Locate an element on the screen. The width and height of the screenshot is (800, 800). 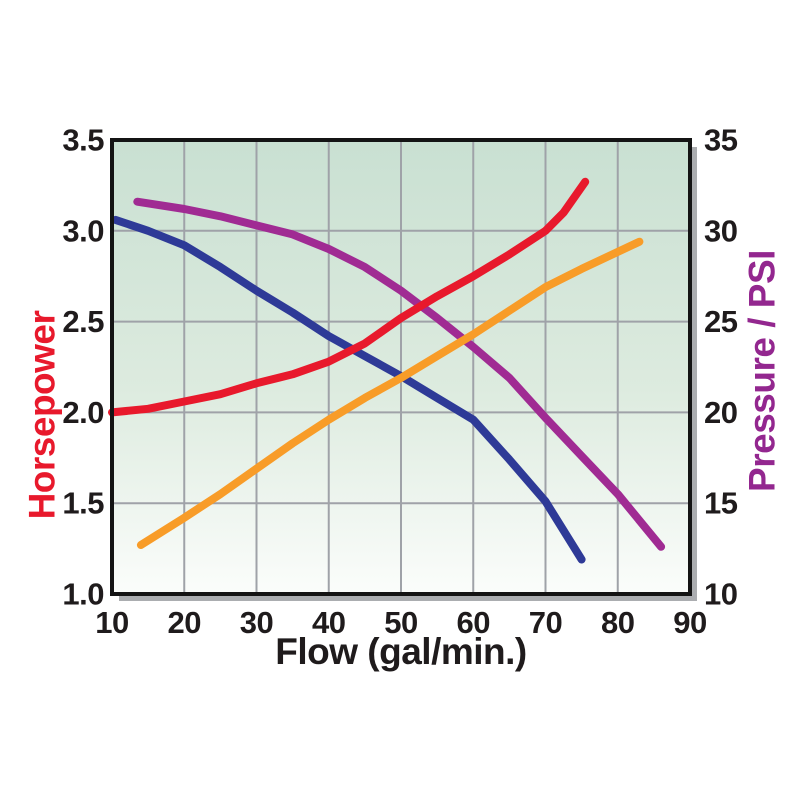
x-tick-label: 30 is located at coordinates (256, 622).